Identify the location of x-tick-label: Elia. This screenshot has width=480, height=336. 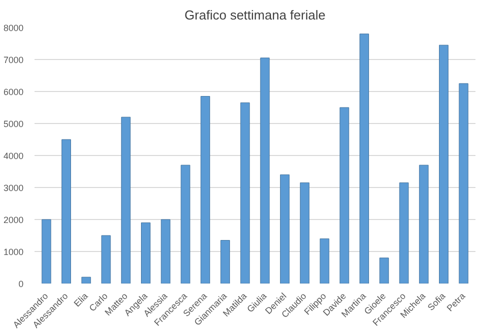
(81, 299).